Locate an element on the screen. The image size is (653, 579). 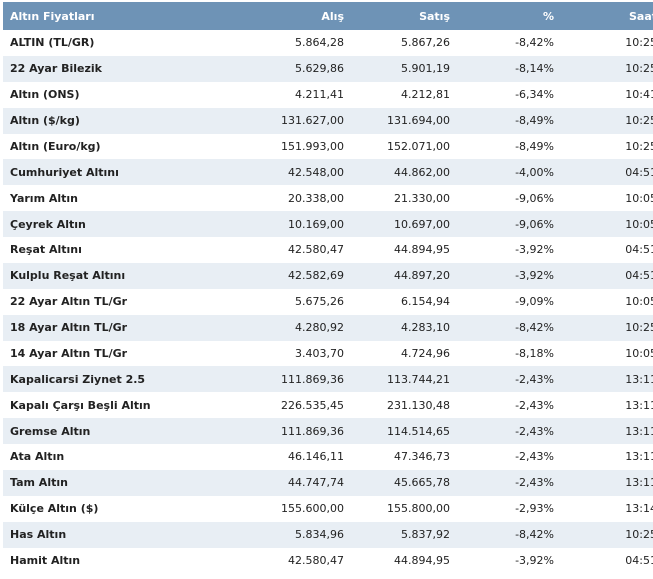
cell-satis: 45.665,78 is located at coordinates (422, 483).